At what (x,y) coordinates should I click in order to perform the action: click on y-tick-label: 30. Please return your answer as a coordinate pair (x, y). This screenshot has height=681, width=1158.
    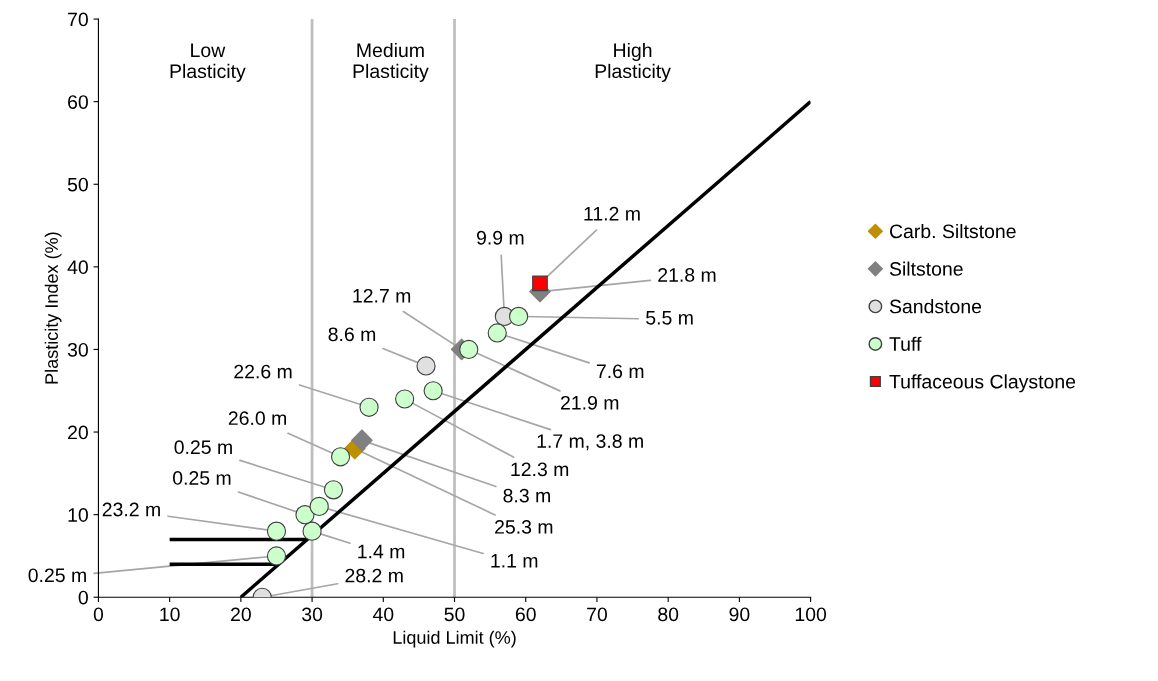
    Looking at the image, I should click on (77, 349).